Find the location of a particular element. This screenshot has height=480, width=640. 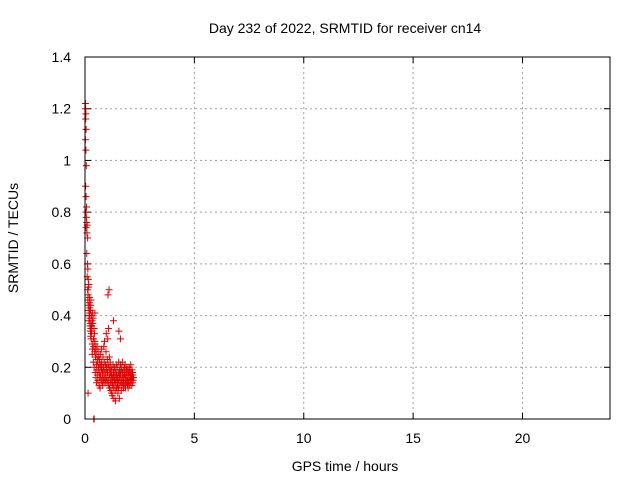

y-tick-label: 0.4 is located at coordinates (62, 316).